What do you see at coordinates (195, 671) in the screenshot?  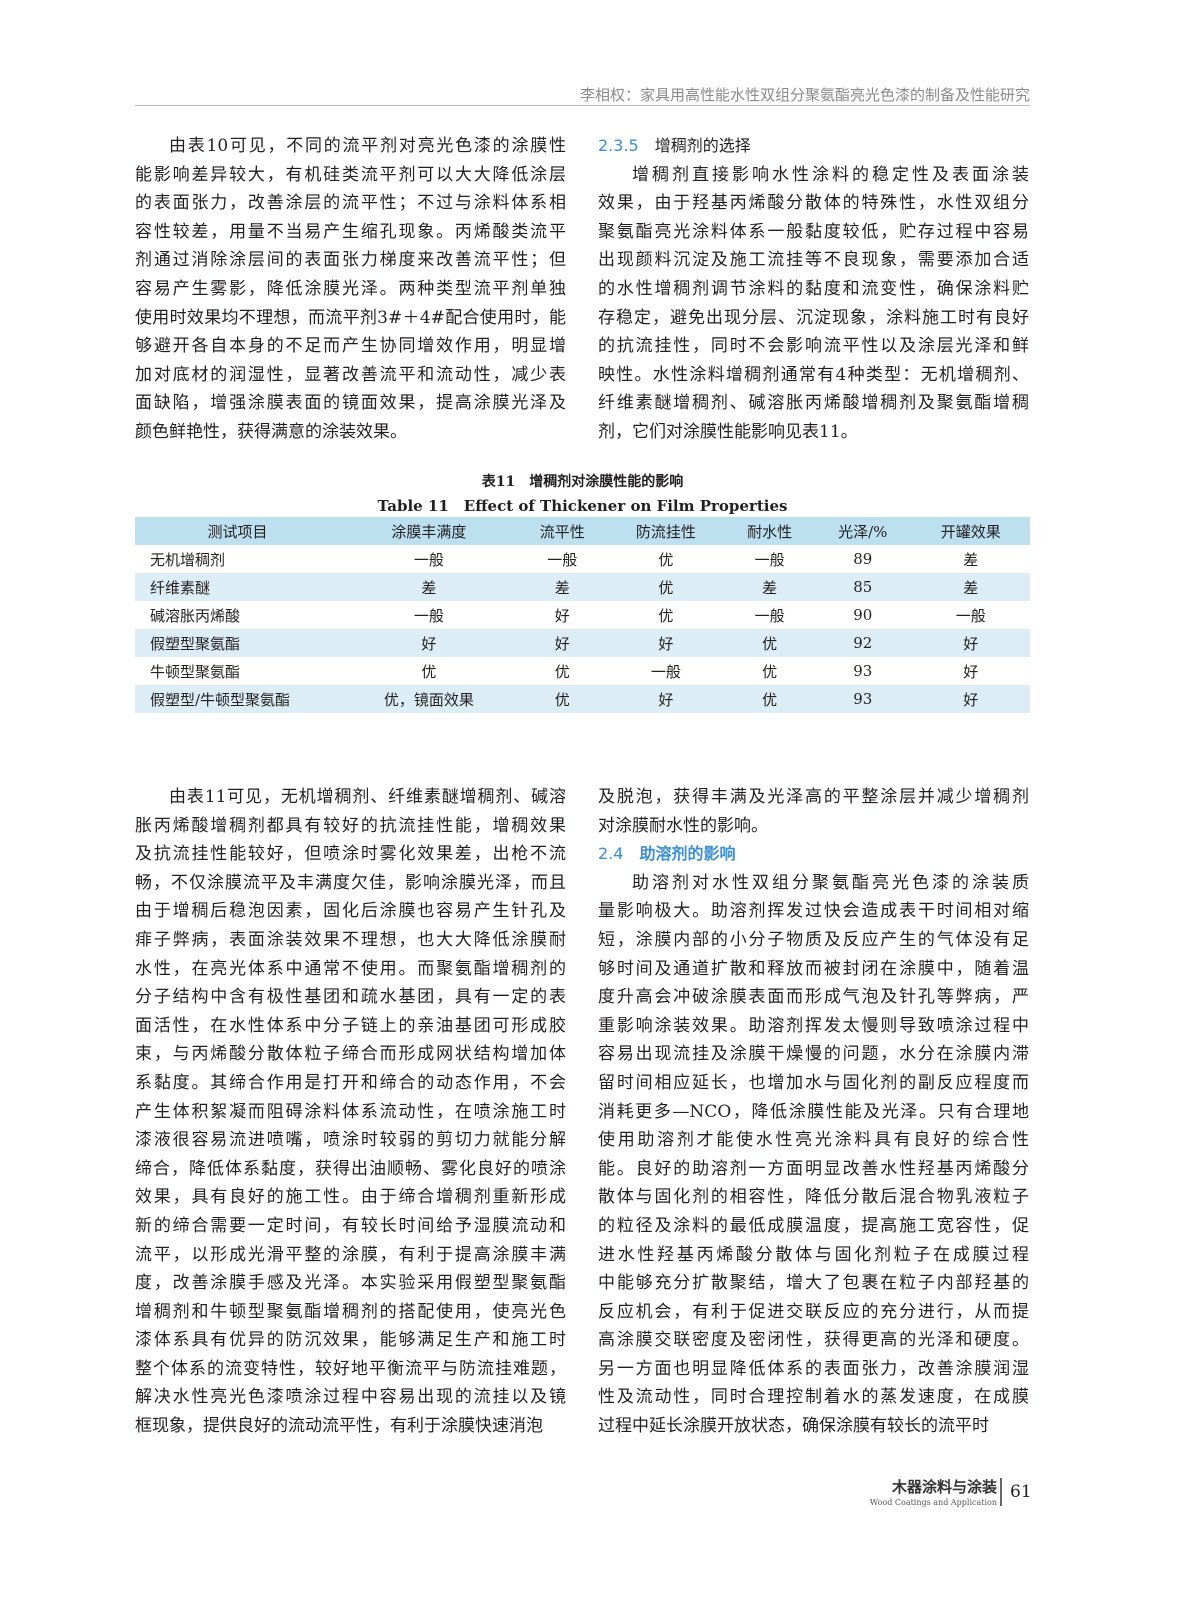 I see `table-cell: 牛顿型聚氨酯` at bounding box center [195, 671].